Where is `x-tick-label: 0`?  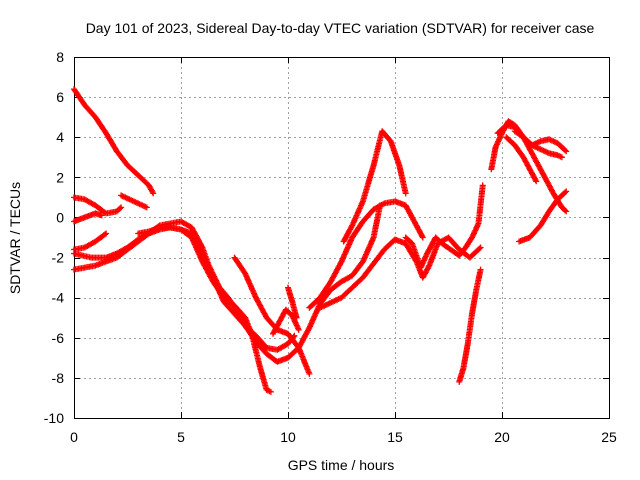
x-tick-label: 0 is located at coordinates (74, 437).